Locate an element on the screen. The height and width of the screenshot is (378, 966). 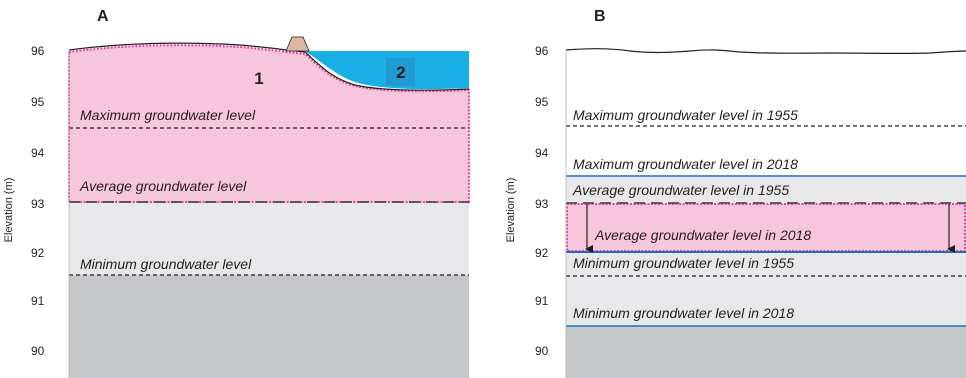
panel-a-light-gray-layer is located at coordinates (269, 238).